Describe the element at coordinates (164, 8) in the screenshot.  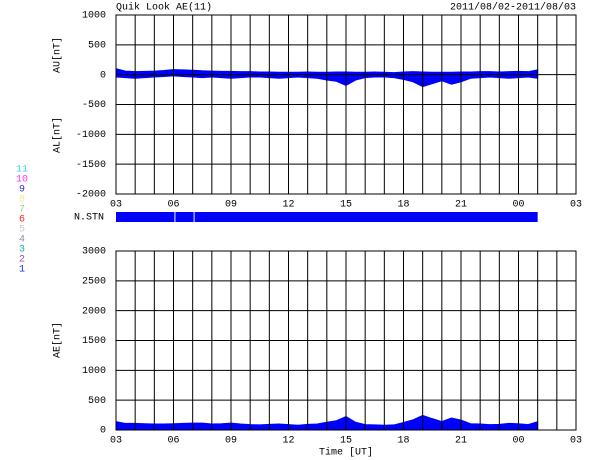
I see `chart-title: Quik Look AE(11)` at that location.